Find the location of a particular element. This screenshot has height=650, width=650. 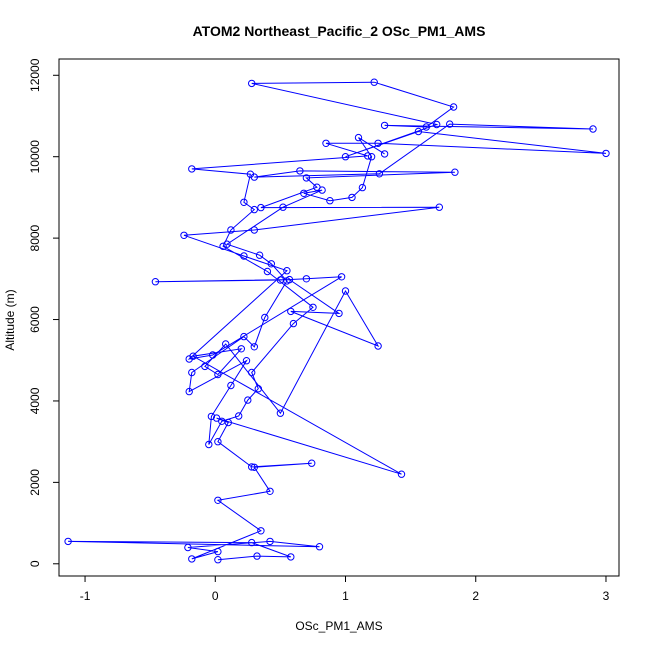

x-tick-label: 0 is located at coordinates (215, 596).